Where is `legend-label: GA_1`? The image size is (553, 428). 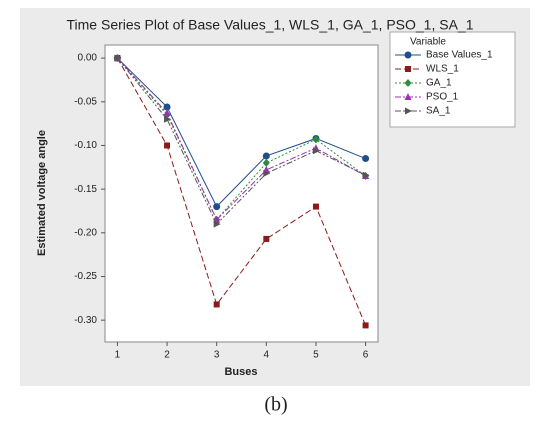 legend-label: GA_1 is located at coordinates (439, 83).